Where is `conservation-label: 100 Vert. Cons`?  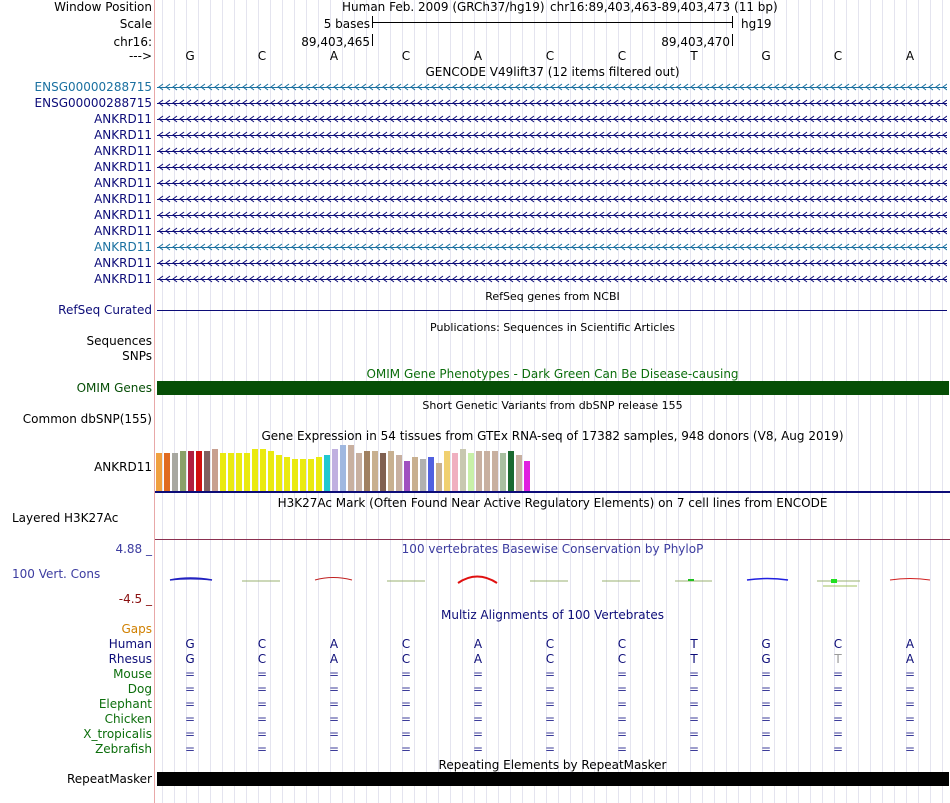 conservation-label: 100 Vert. Cons is located at coordinates (56, 574).